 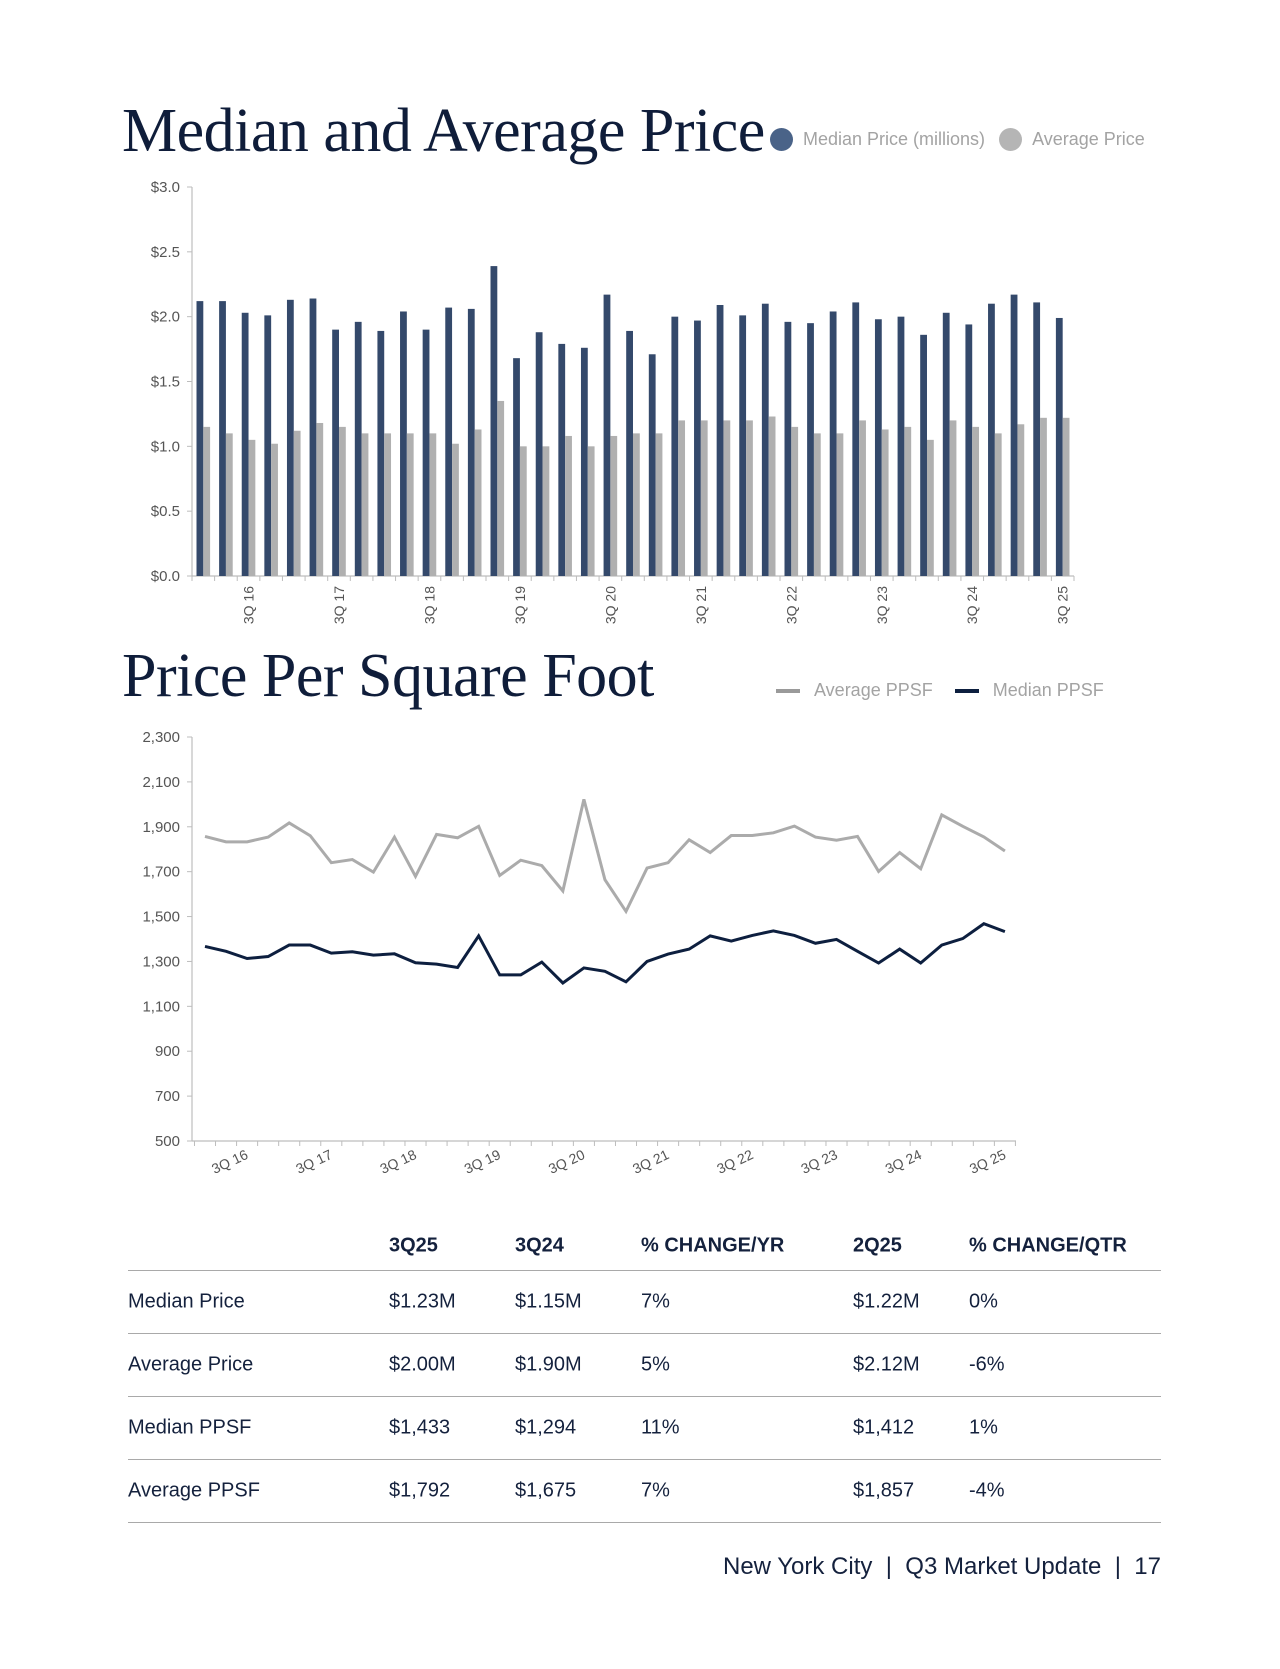 What do you see at coordinates (161, 961) in the screenshot?
I see `y-tick-label: 1,300` at bounding box center [161, 961].